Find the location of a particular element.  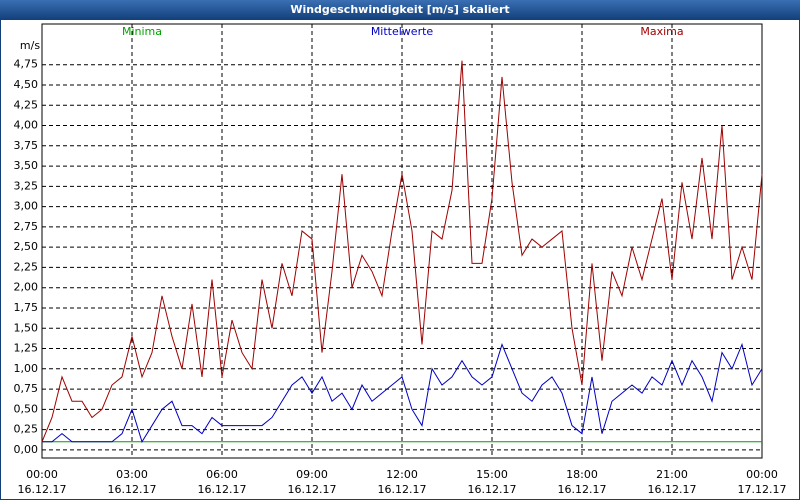

y-tick-label: 0,75 is located at coordinates (26, 388).